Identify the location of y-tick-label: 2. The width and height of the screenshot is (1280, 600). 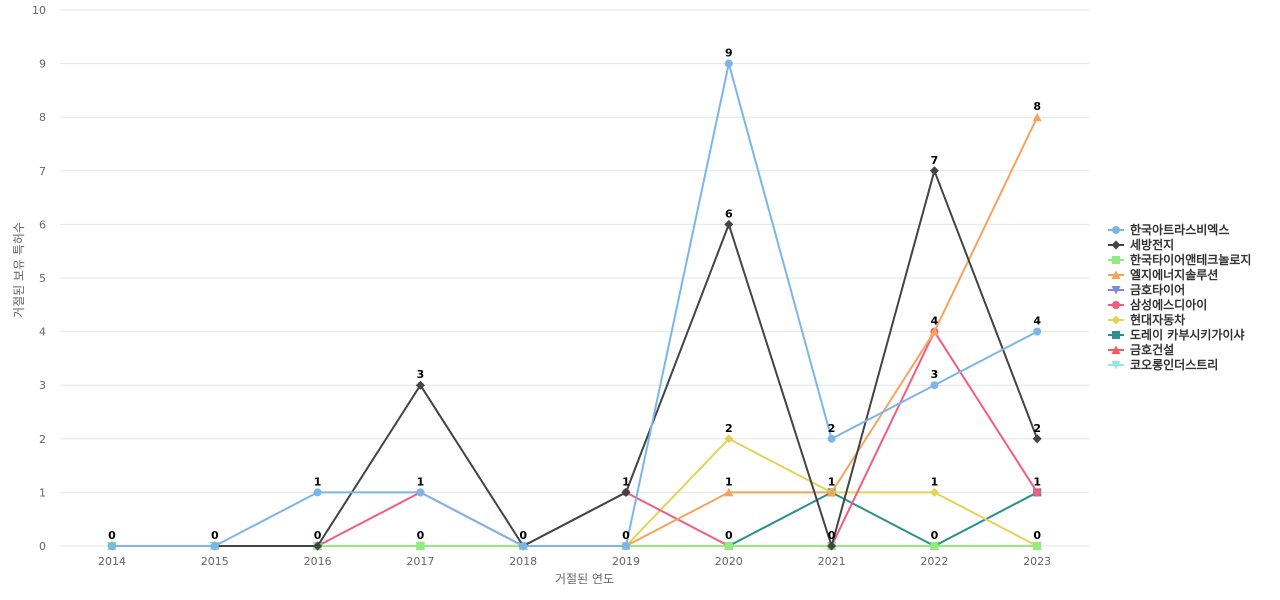
(42, 439).